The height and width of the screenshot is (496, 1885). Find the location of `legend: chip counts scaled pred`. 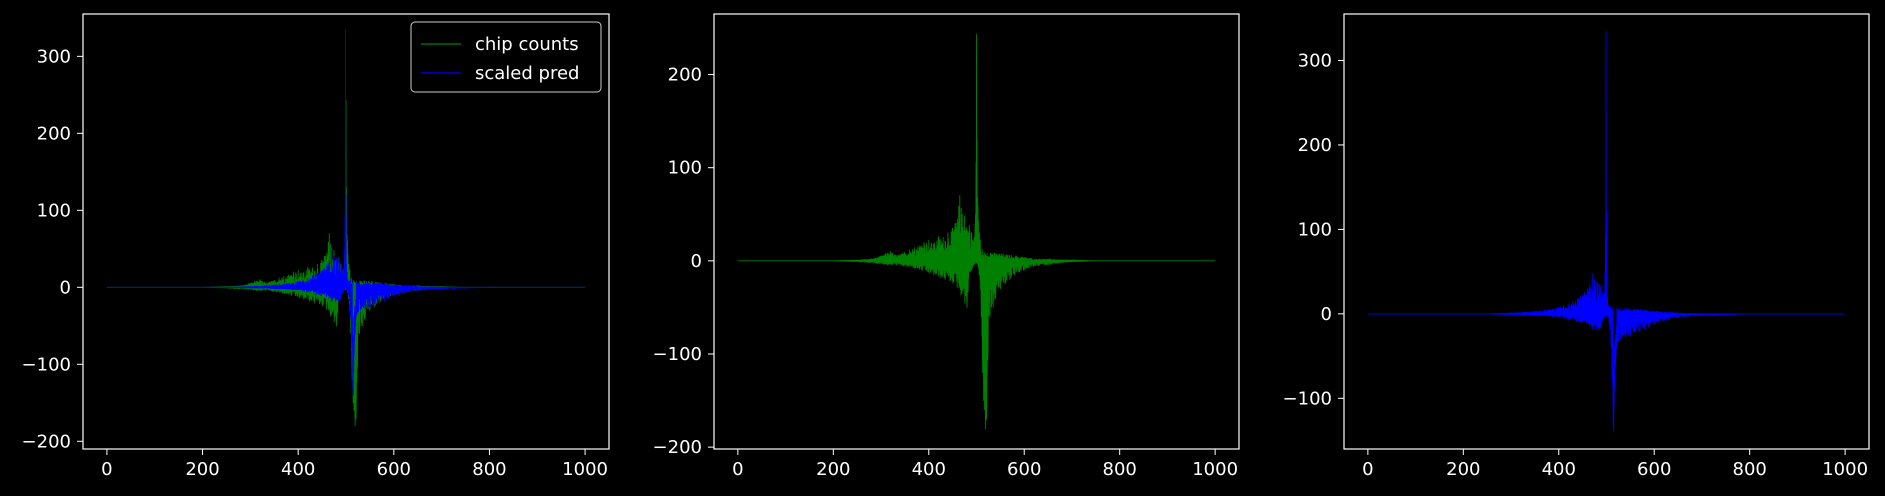

legend: chip counts scaled pred is located at coordinates (506, 57).